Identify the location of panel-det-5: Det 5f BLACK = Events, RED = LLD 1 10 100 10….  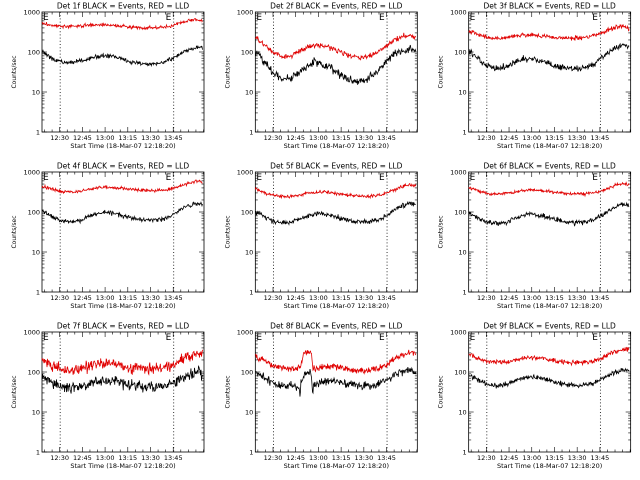
(321, 236).